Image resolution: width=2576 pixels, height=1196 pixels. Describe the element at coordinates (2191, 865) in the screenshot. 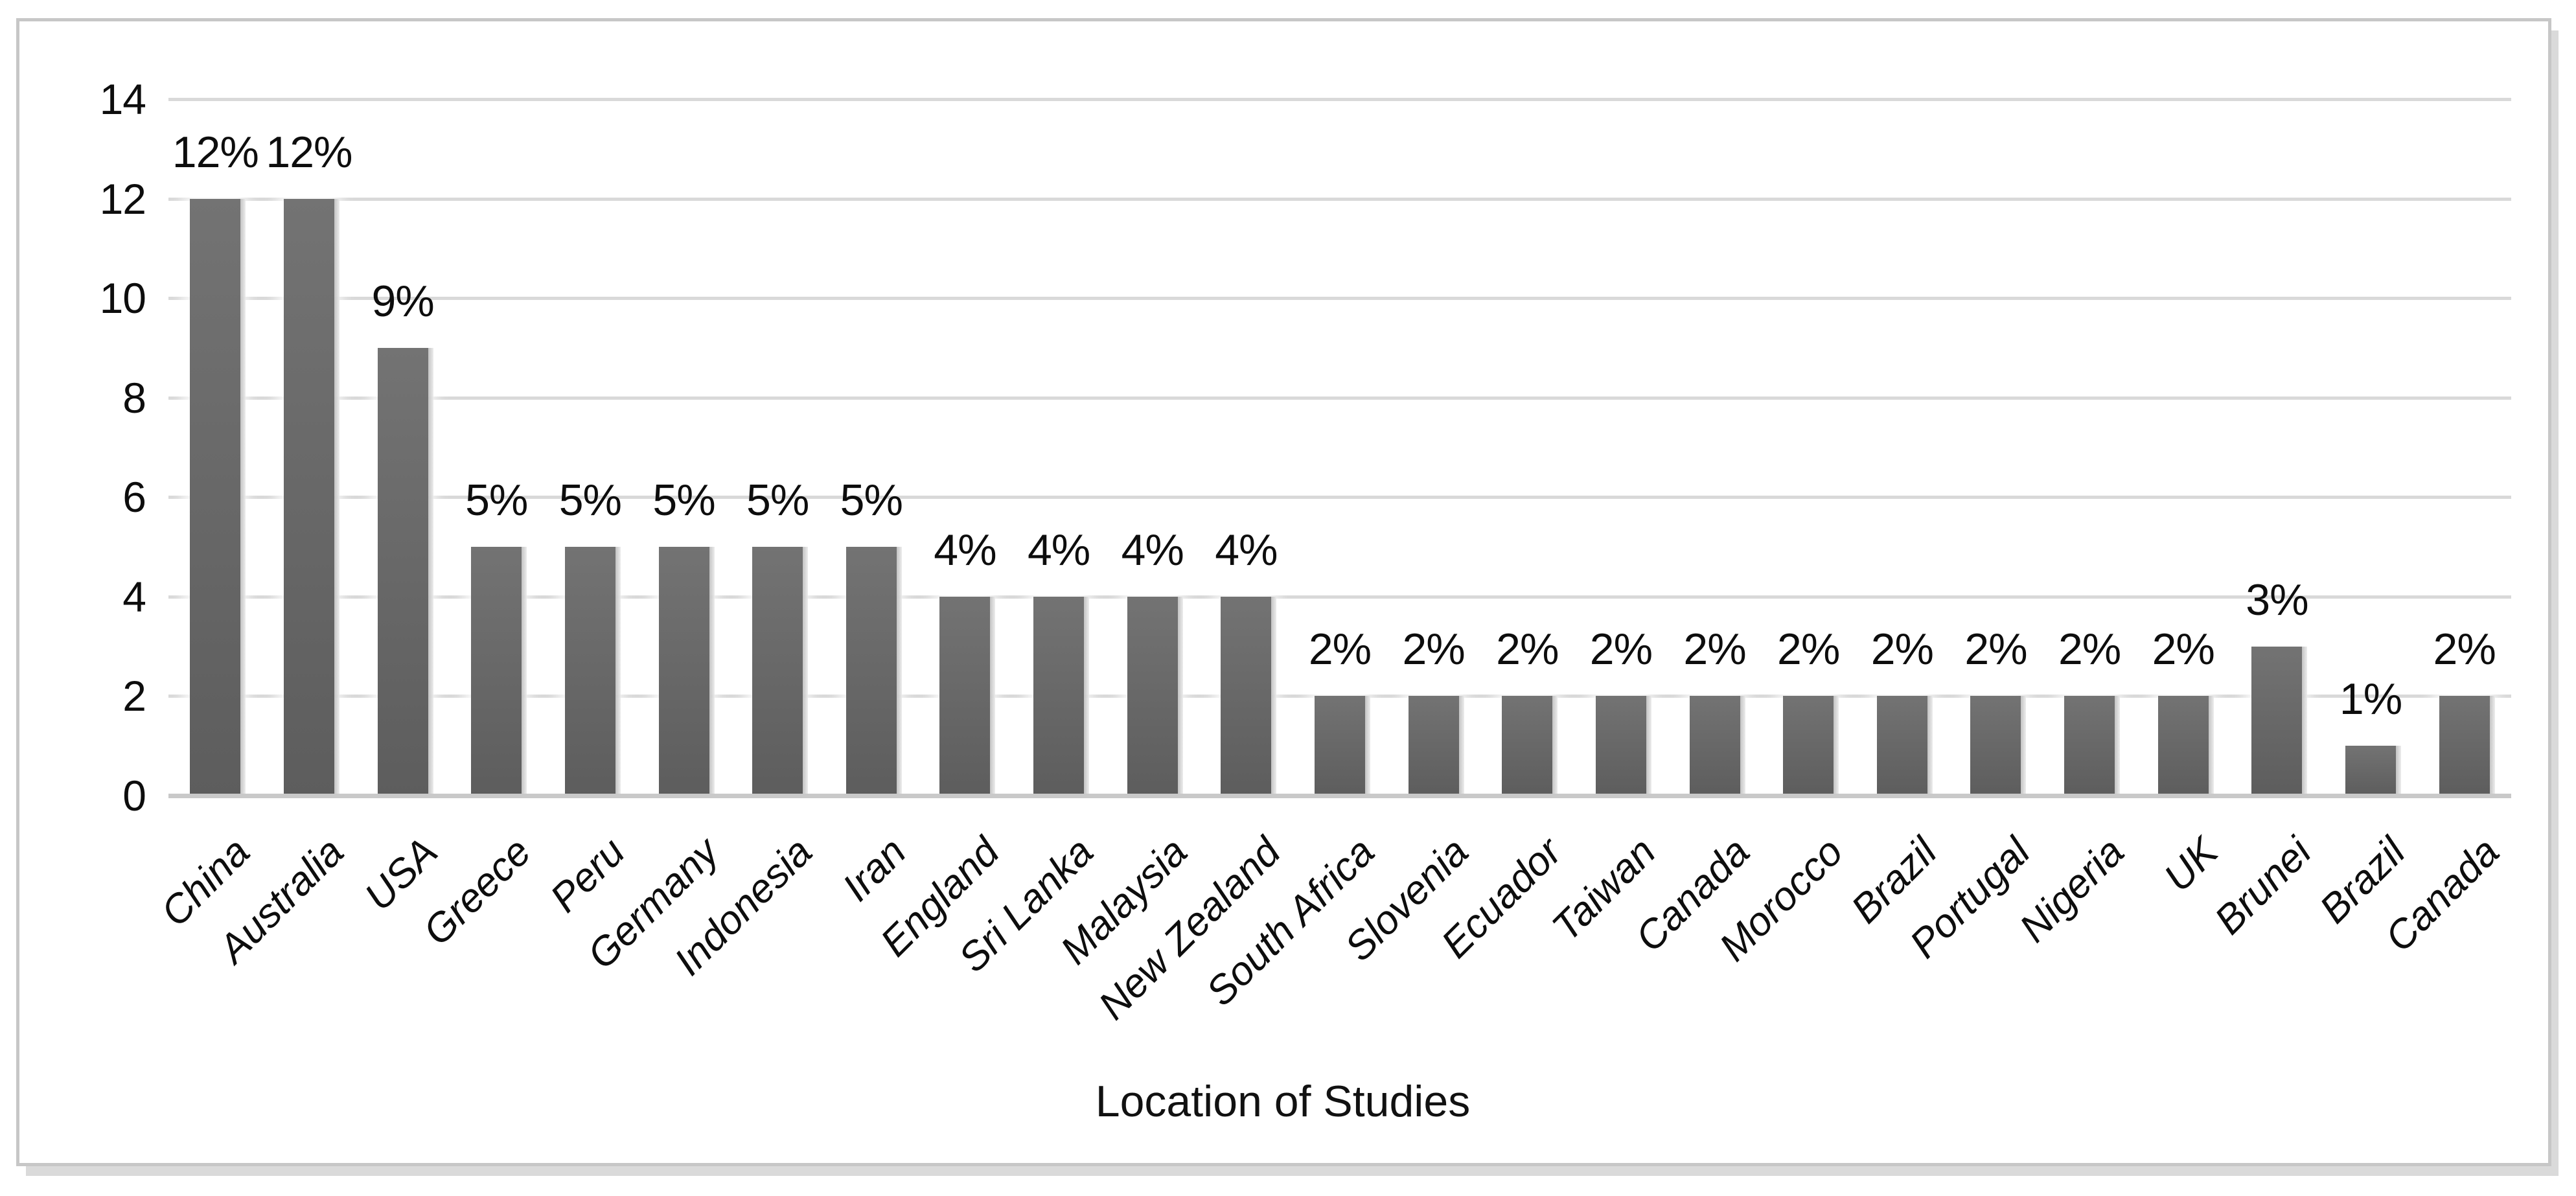

I see `x-category-label-uk-21: UK` at that location.